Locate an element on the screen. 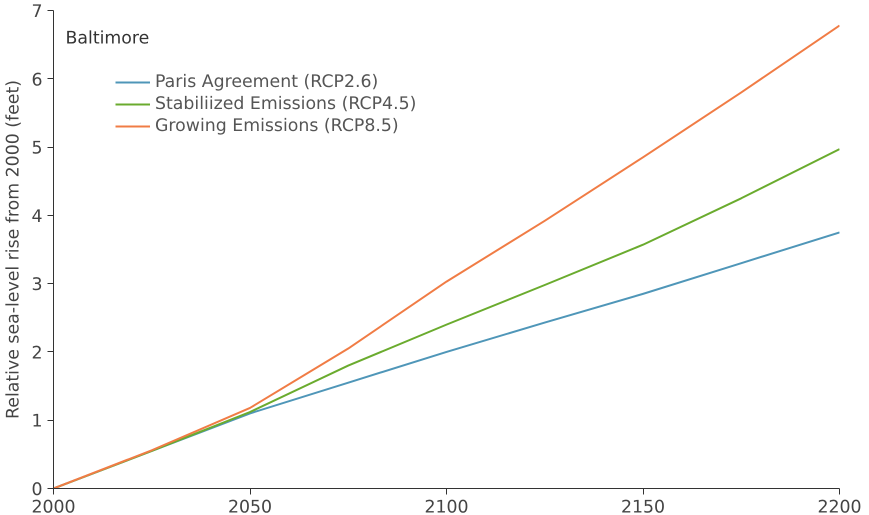 The height and width of the screenshot is (515, 869). x-tick-label: 2100 is located at coordinates (446, 506).